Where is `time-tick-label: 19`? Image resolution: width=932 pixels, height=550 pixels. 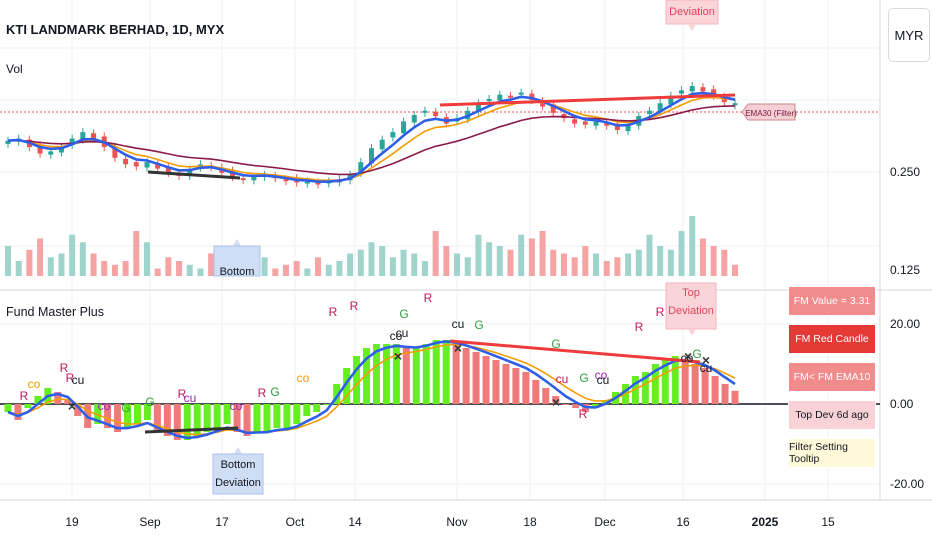
time-tick-label: 19 is located at coordinates (72, 522).